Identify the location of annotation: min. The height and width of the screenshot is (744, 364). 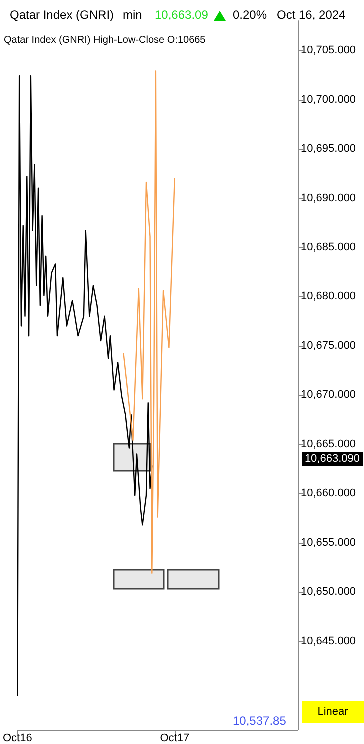
(132, 15).